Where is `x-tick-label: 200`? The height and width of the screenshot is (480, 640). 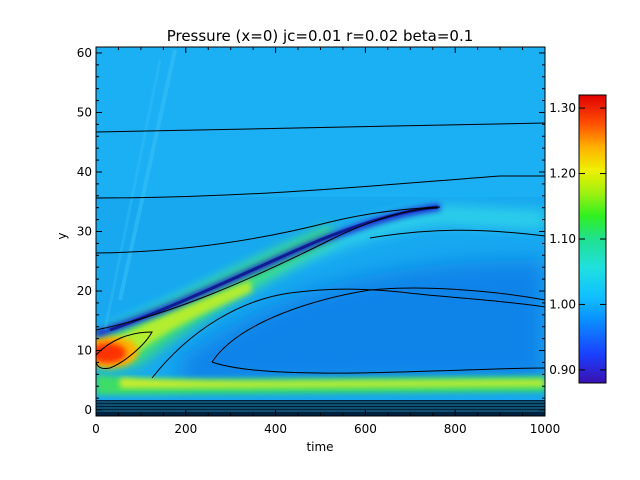
x-tick-label: 200 is located at coordinates (185, 429).